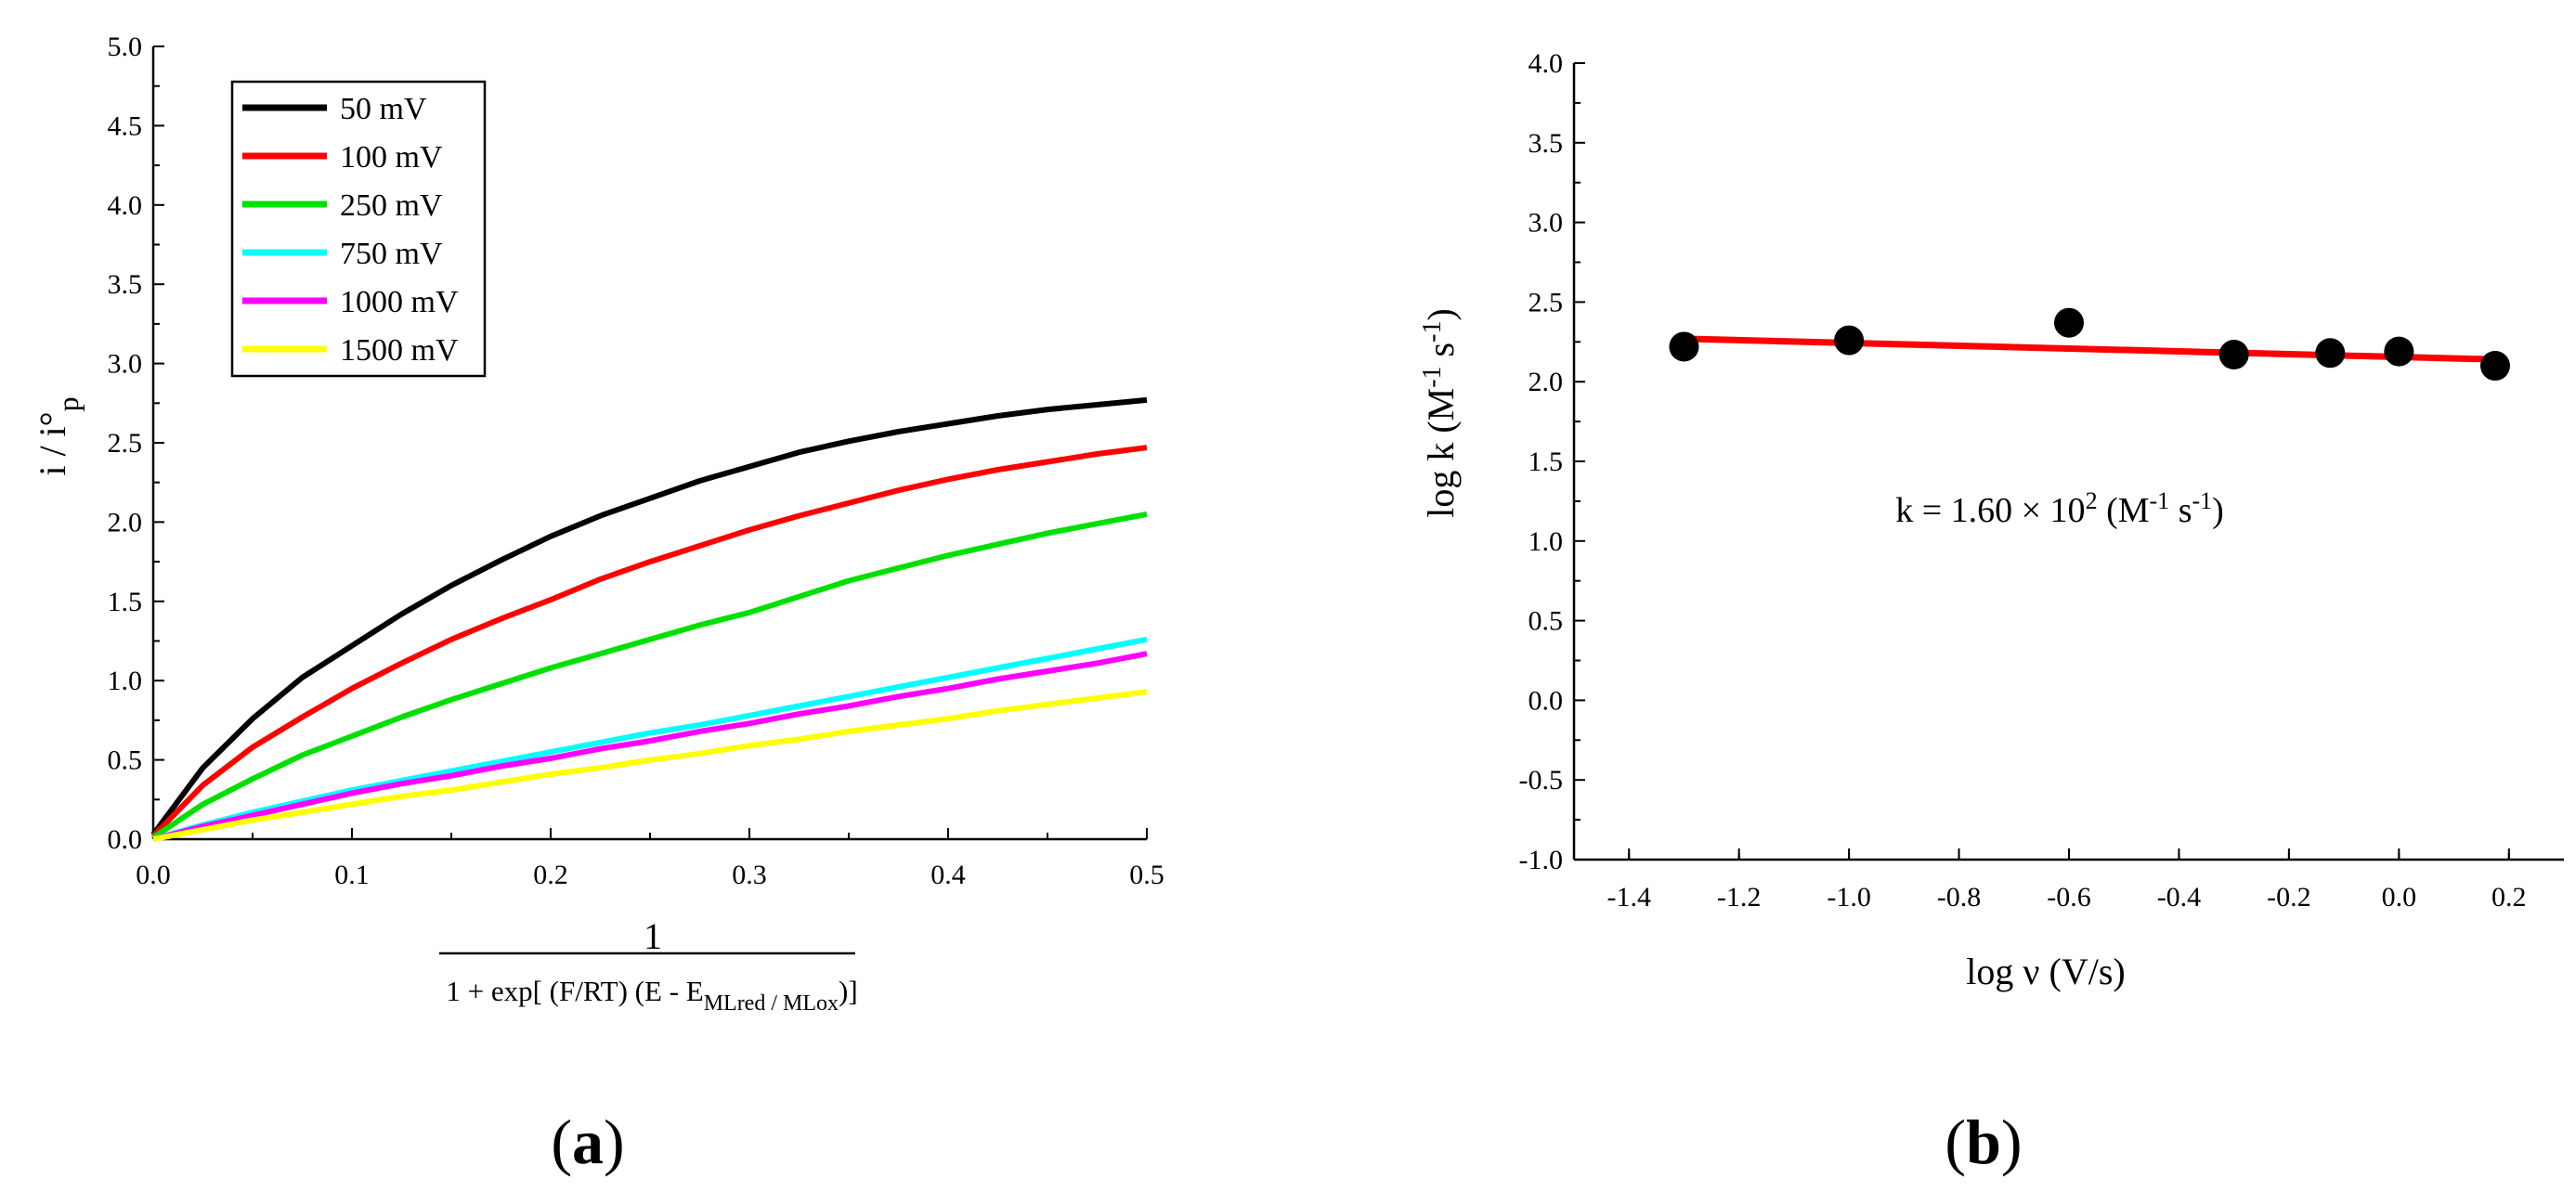  Describe the element at coordinates (126, 284) in the screenshot. I see `chart-a-ytick-label: 3.5` at that location.